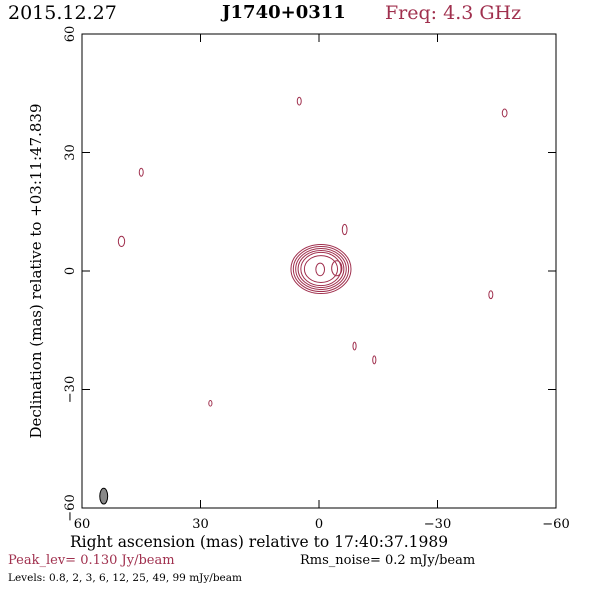 The height and width of the screenshot is (590, 590). What do you see at coordinates (62, 13) in the screenshot?
I see `observation-date: 2015.12.27` at bounding box center [62, 13].